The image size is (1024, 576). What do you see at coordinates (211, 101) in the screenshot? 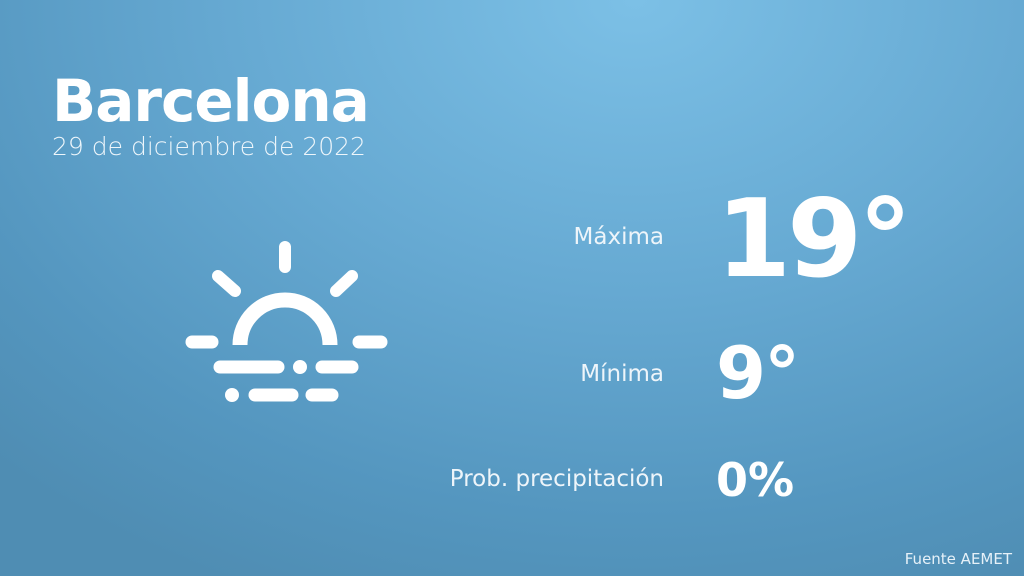
I see `city-title: Barcelona` at bounding box center [211, 101].